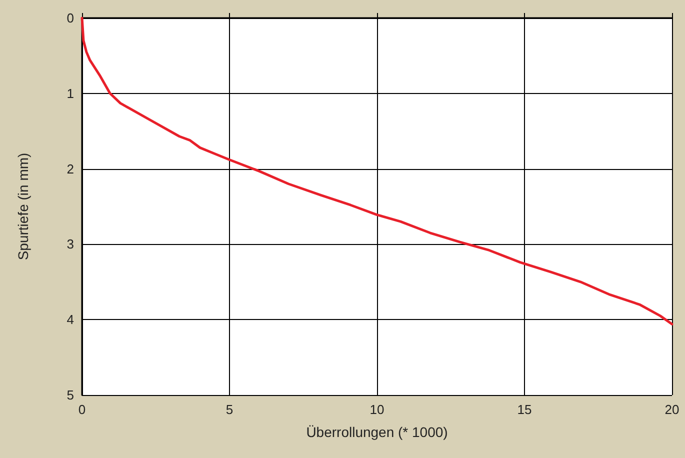 Image resolution: width=685 pixels, height=458 pixels. What do you see at coordinates (70, 320) in the screenshot?
I see `y-tick-label: 4` at bounding box center [70, 320].